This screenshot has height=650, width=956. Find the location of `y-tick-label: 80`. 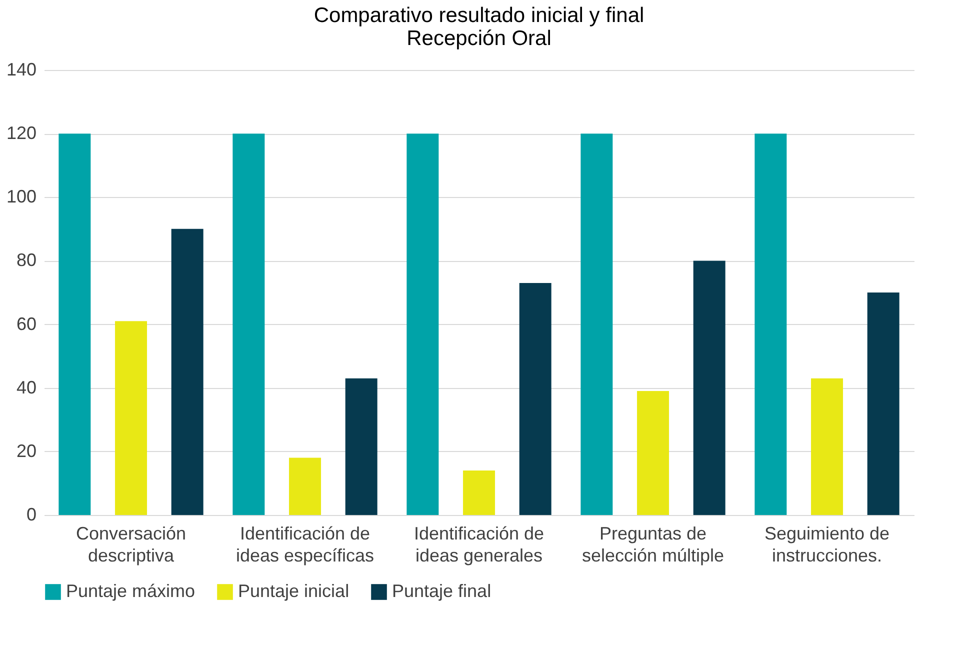

y-tick-label: 80 is located at coordinates (26, 260).